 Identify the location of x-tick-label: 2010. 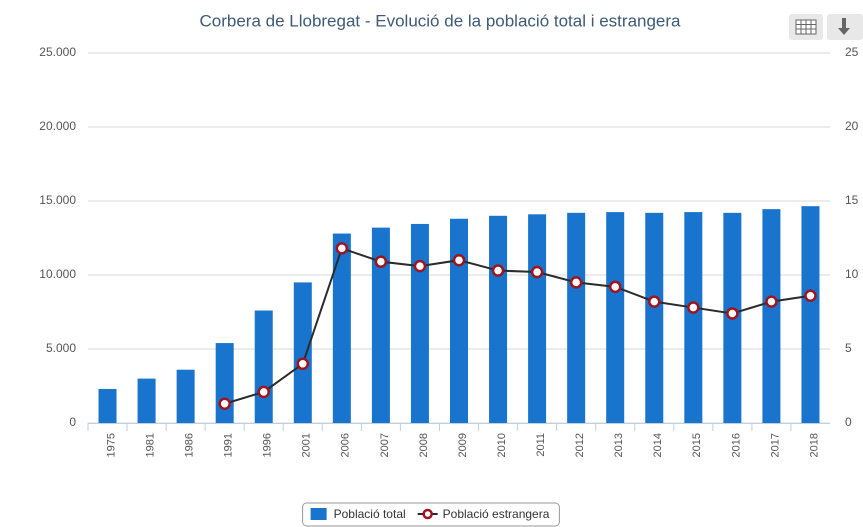
(502, 445).